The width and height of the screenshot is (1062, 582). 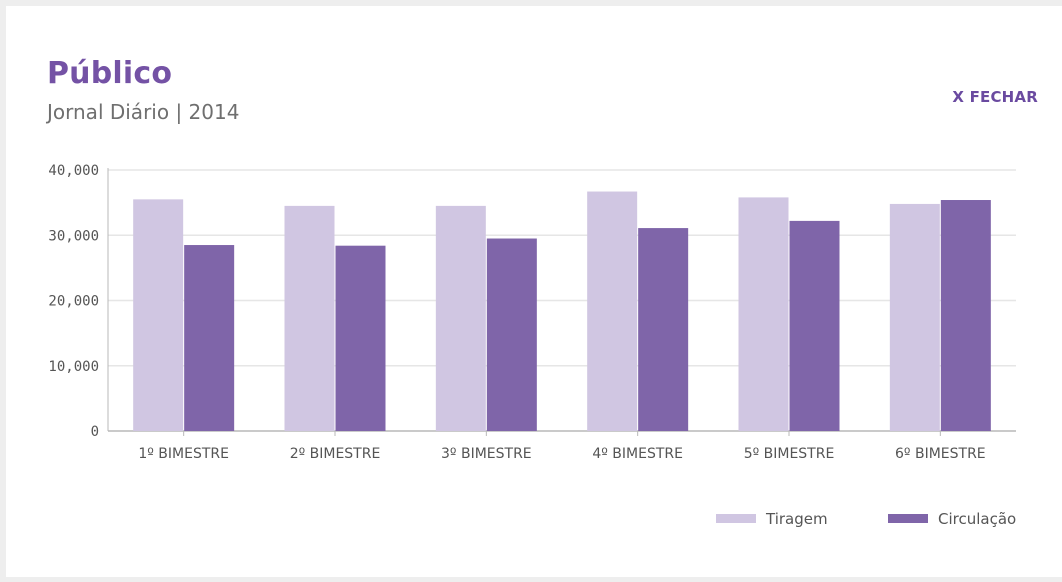 I want to click on legend-swatch-tiragem, so click(x=736, y=518).